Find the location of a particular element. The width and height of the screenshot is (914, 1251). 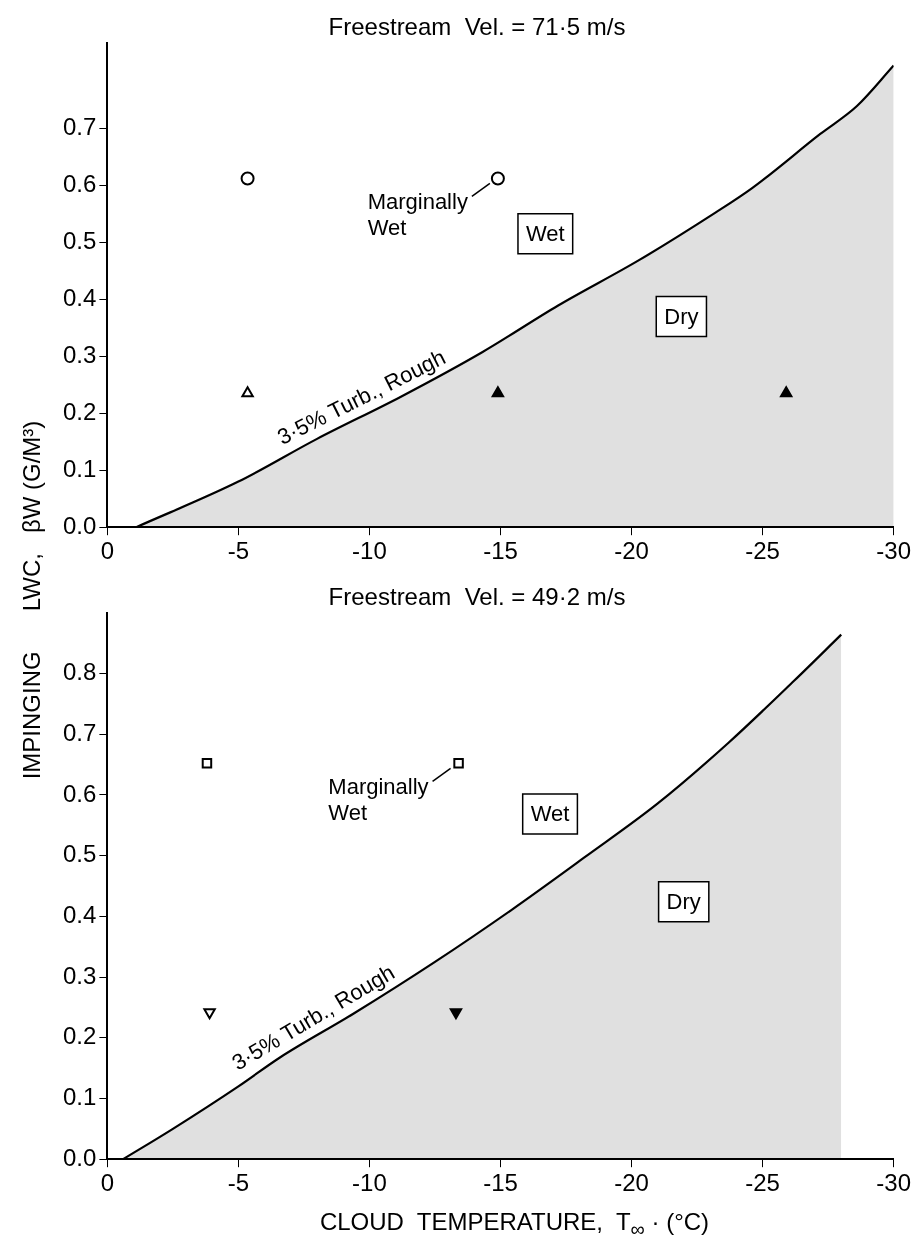

chart-title: Freestream Vel. = 49·2 m/s is located at coordinates (477, 597).